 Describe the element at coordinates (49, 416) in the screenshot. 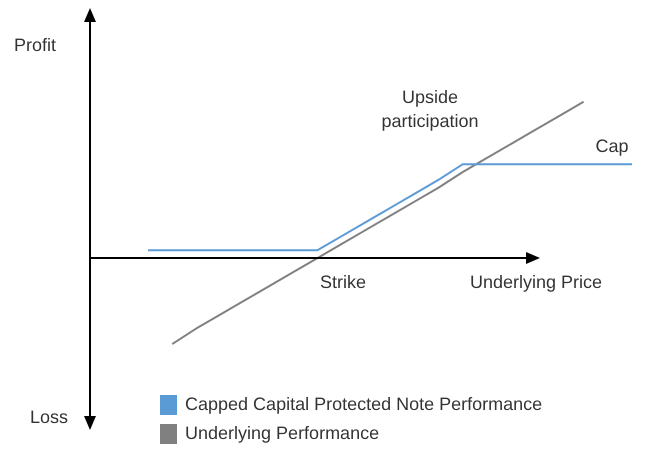

I see `text: Loss` at that location.